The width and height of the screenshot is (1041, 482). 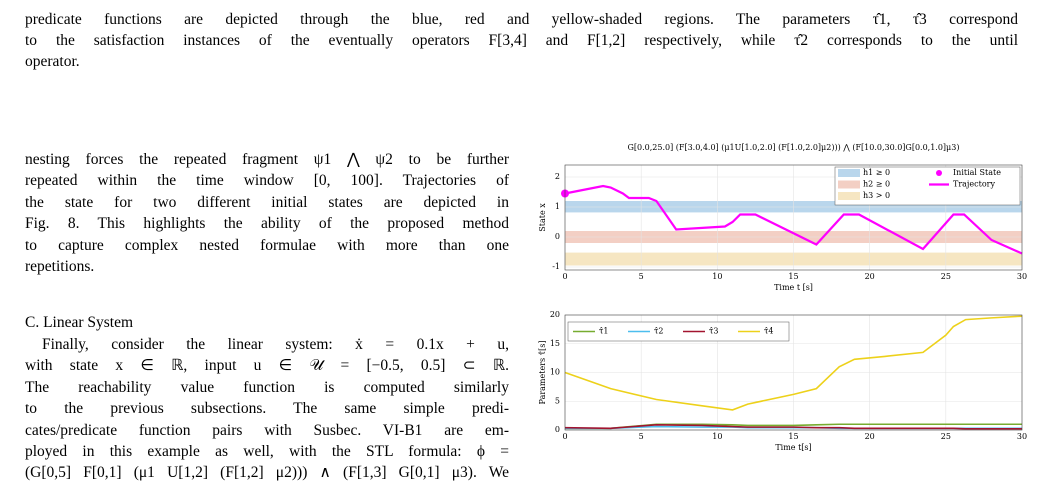 I want to click on y-axis-label: Parameters τ̂[s], so click(x=542, y=373).